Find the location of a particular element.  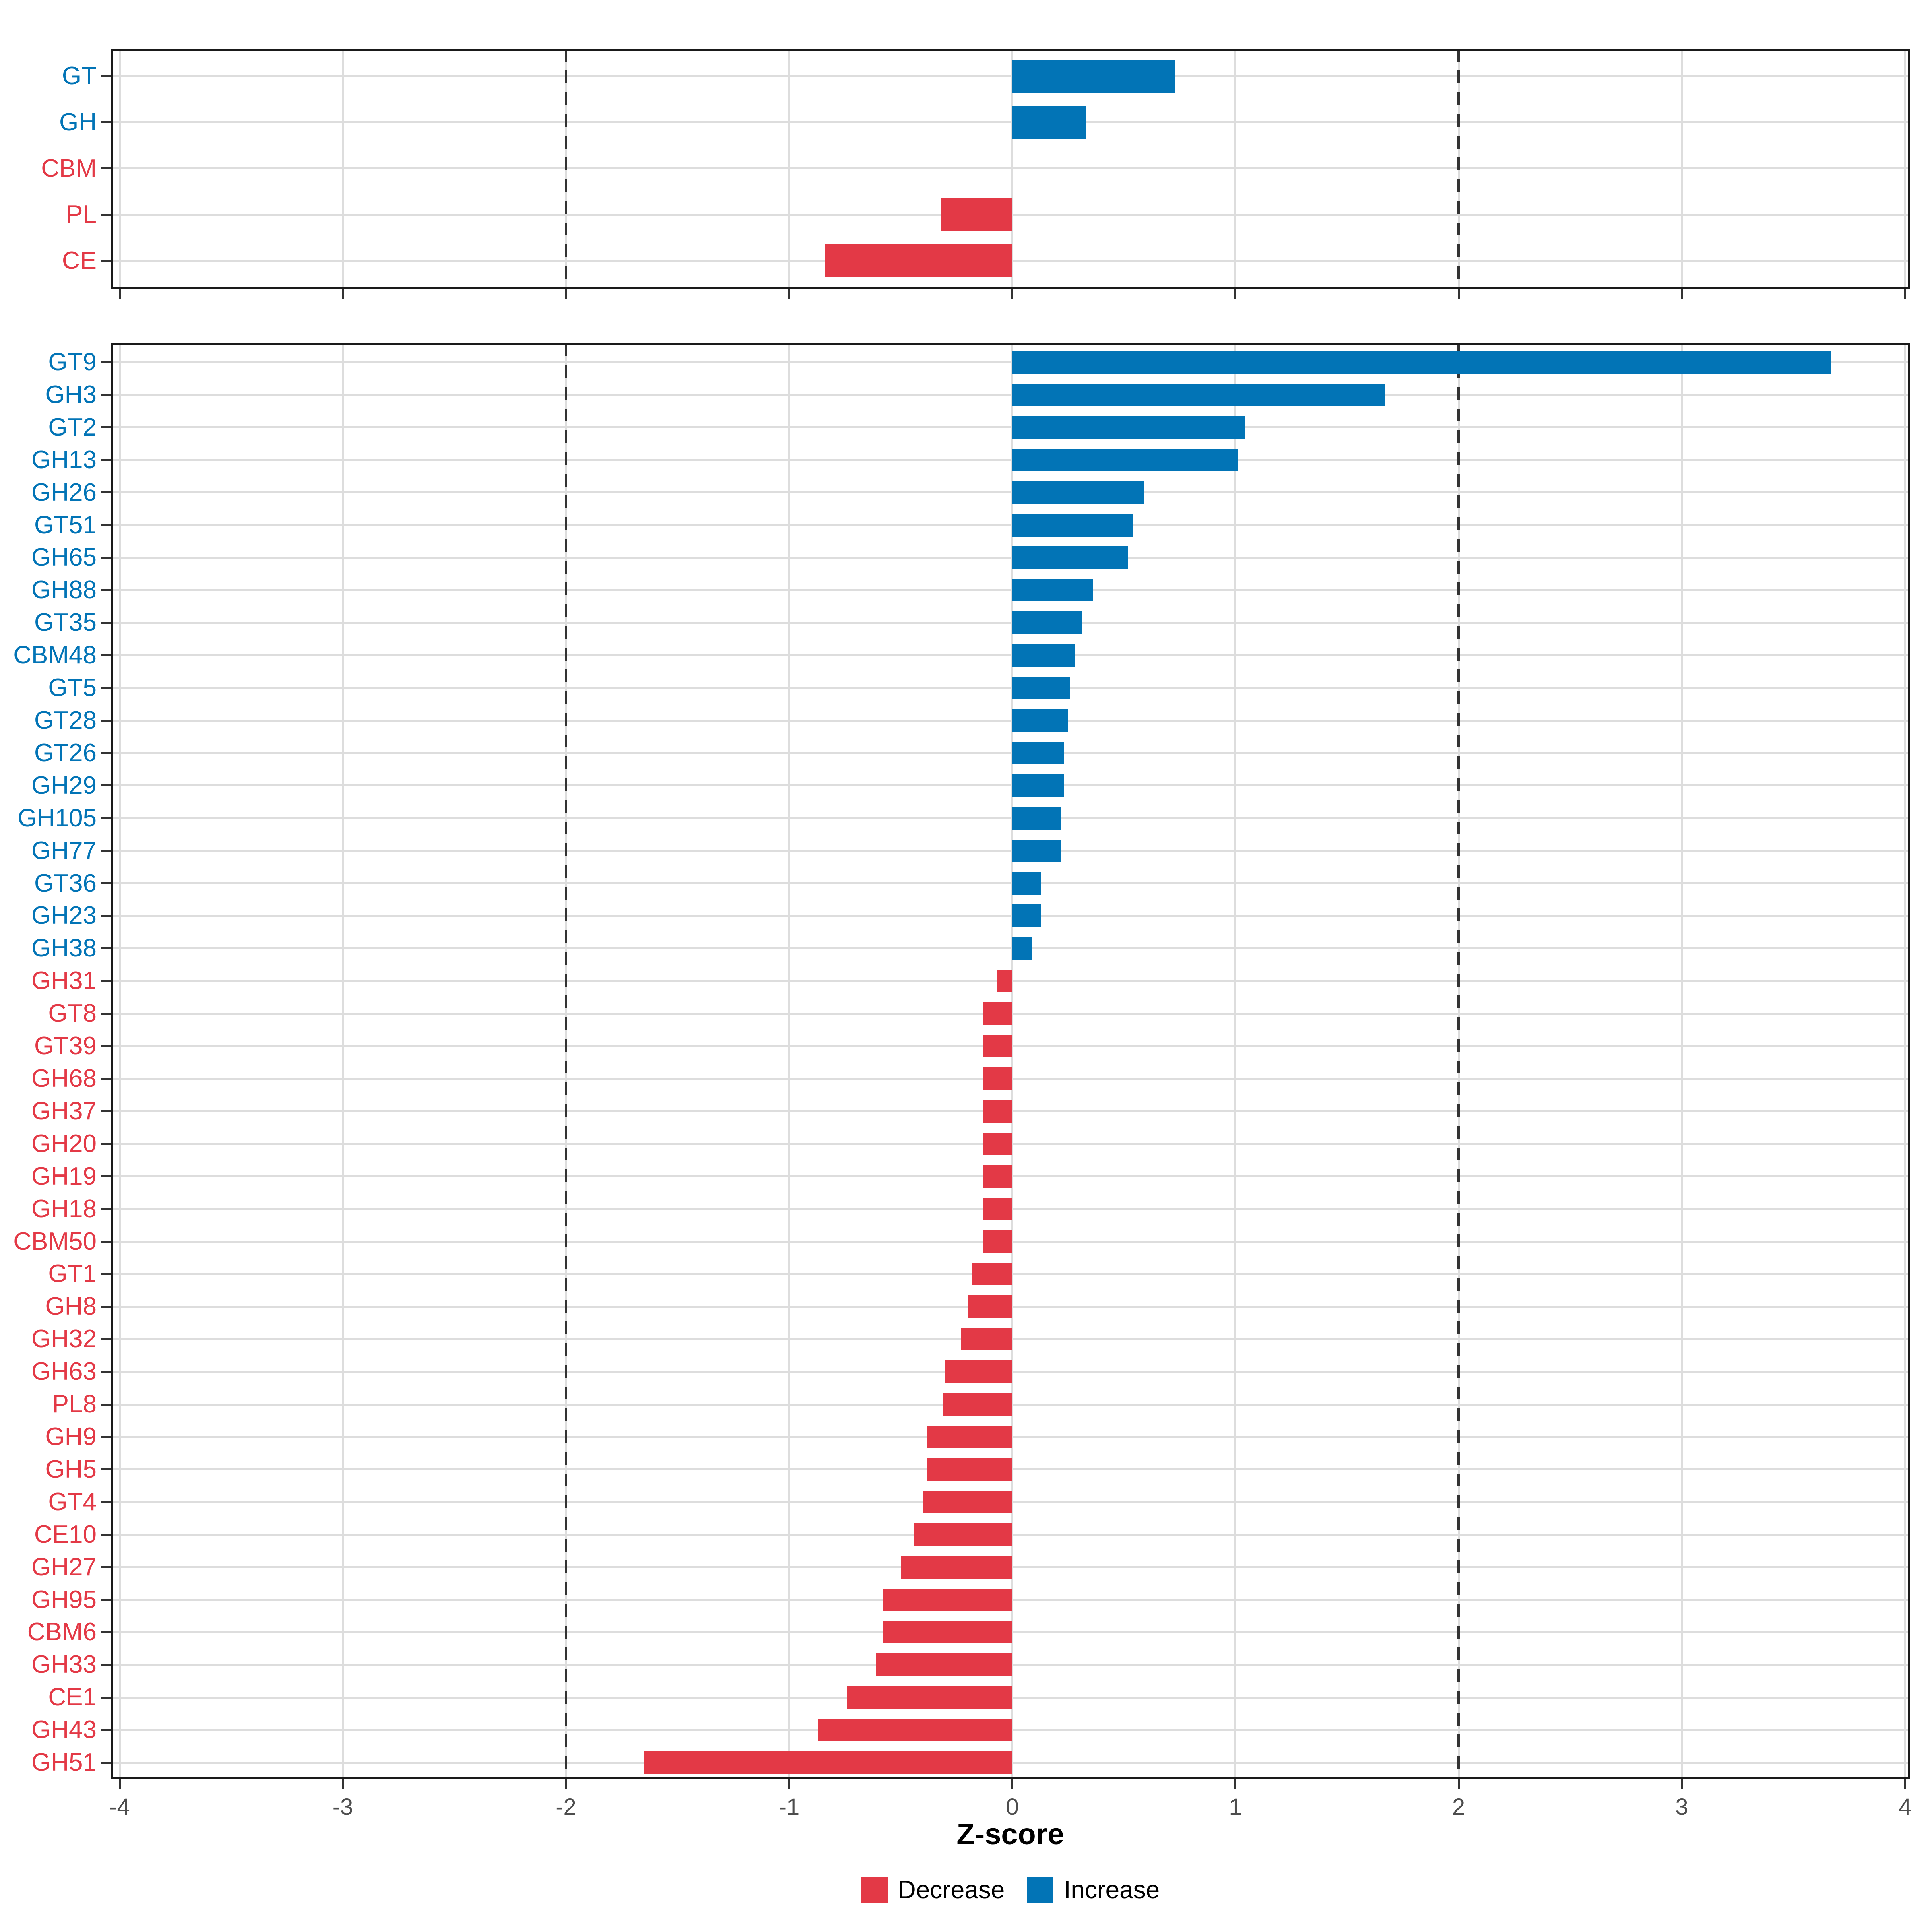

y-tick-label-GT35: GT35 is located at coordinates (65, 623).